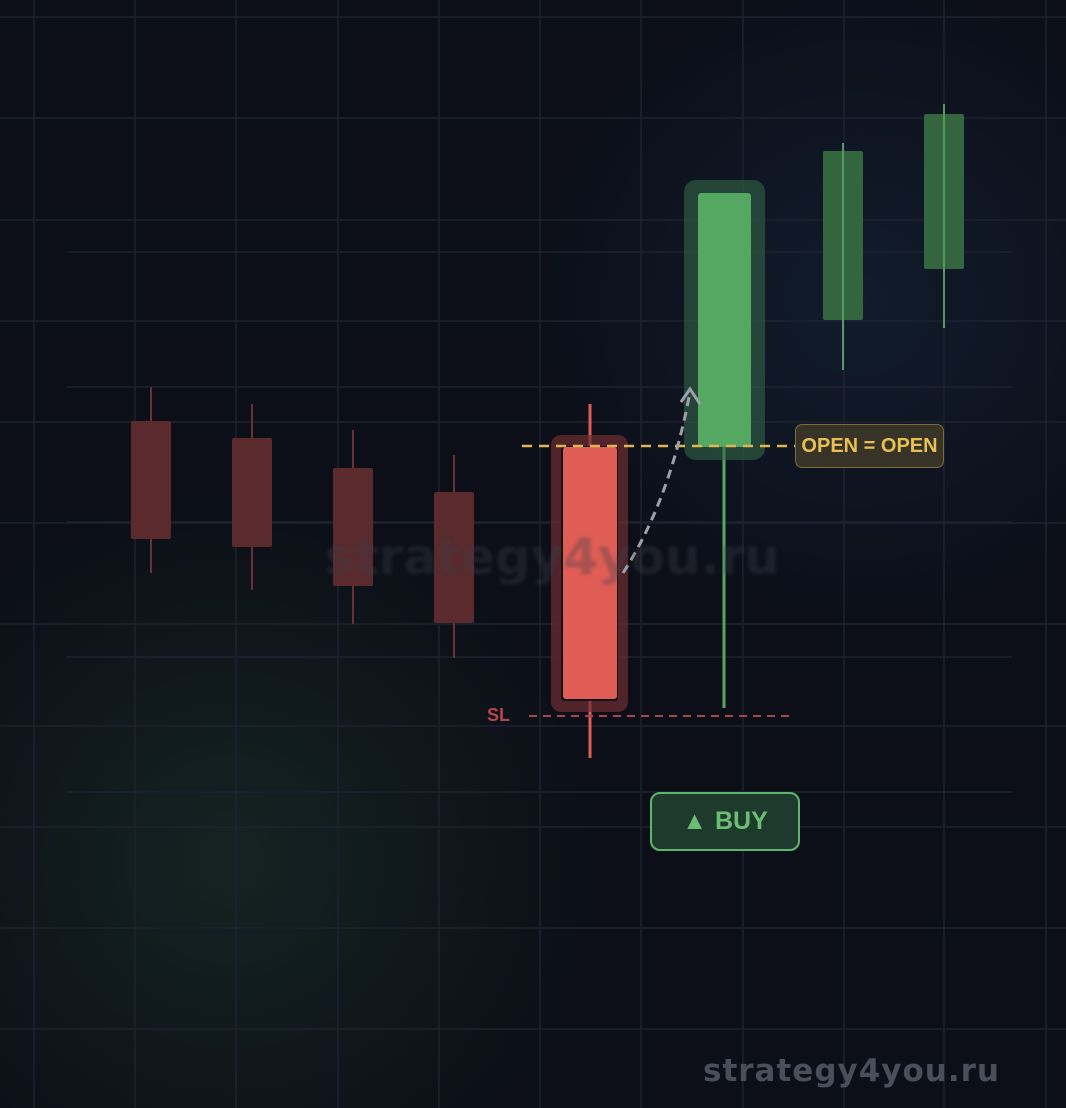  What do you see at coordinates (499, 715) in the screenshot?
I see `stop-loss-label: SL` at bounding box center [499, 715].